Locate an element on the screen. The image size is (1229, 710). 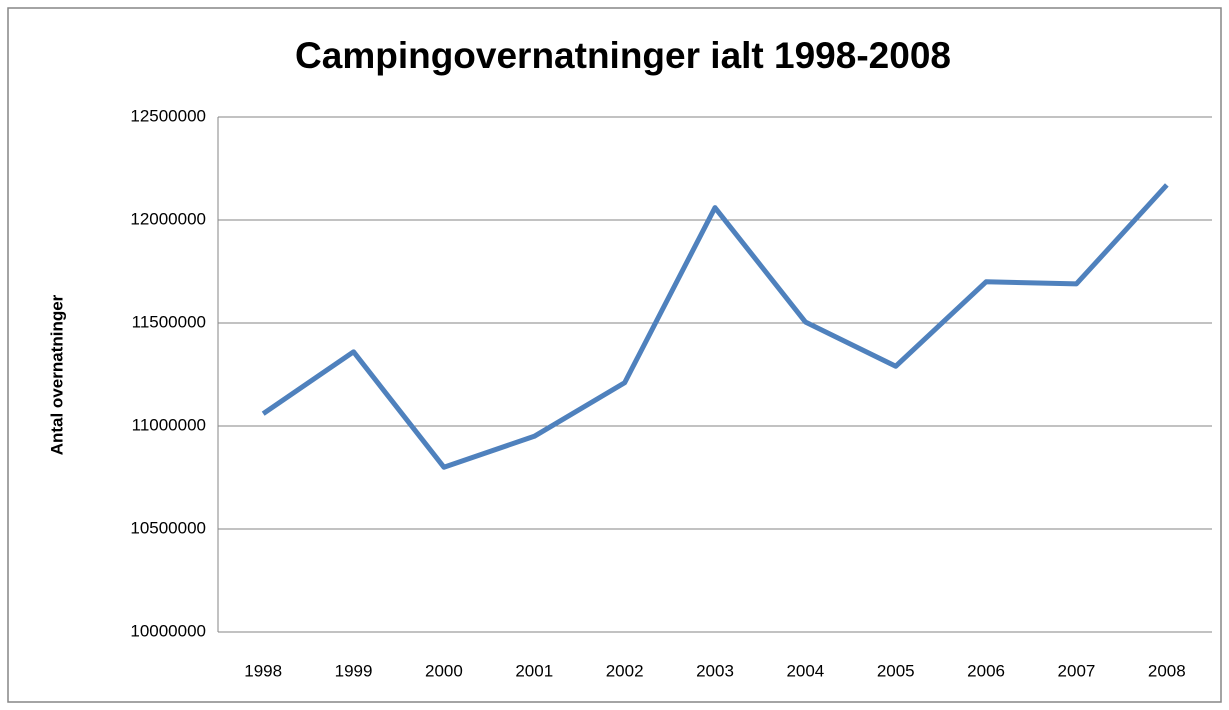
x-tick-label: 2006 is located at coordinates (986, 670).